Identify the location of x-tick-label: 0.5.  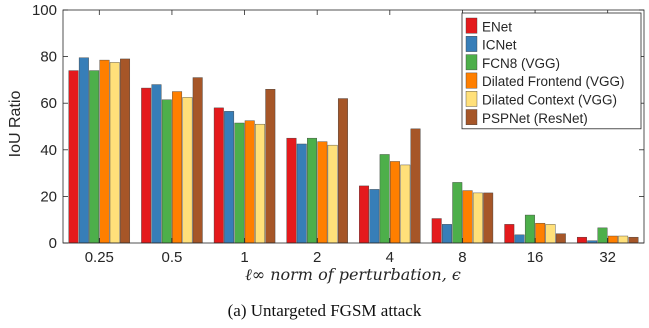
(172, 257).